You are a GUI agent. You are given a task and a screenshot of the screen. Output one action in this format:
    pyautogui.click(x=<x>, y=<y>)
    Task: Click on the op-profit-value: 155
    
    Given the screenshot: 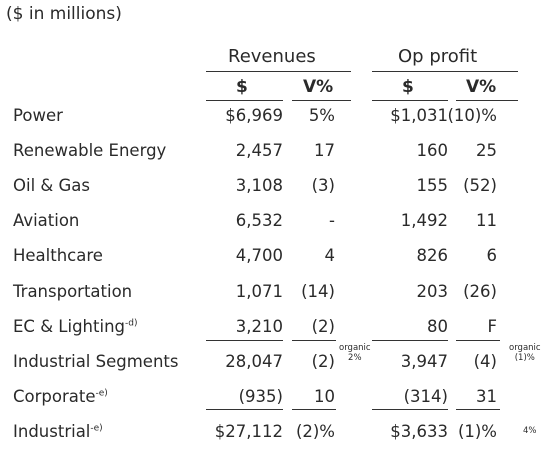 What is the action you would take?
    pyautogui.click(x=432, y=185)
    